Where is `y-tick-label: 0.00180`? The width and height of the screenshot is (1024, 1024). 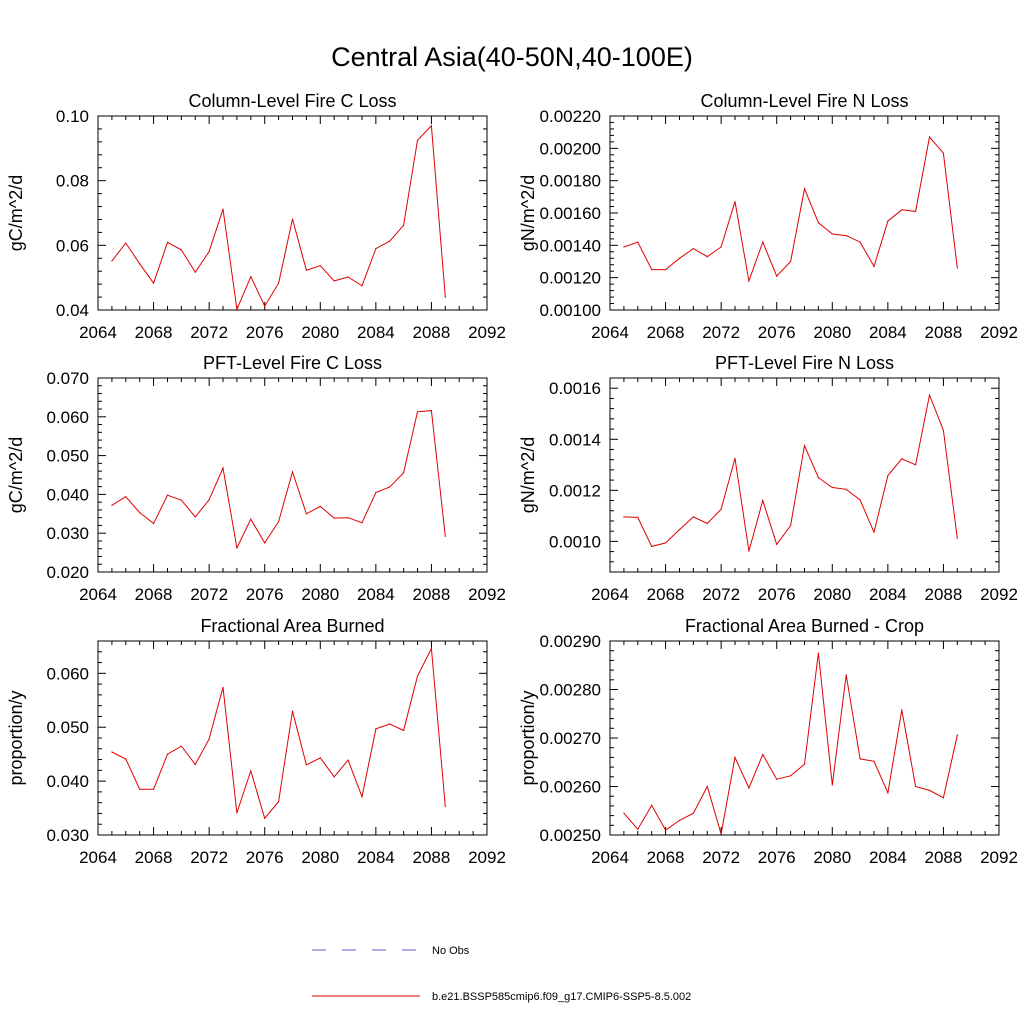 y-tick-label: 0.00180 is located at coordinates (570, 181).